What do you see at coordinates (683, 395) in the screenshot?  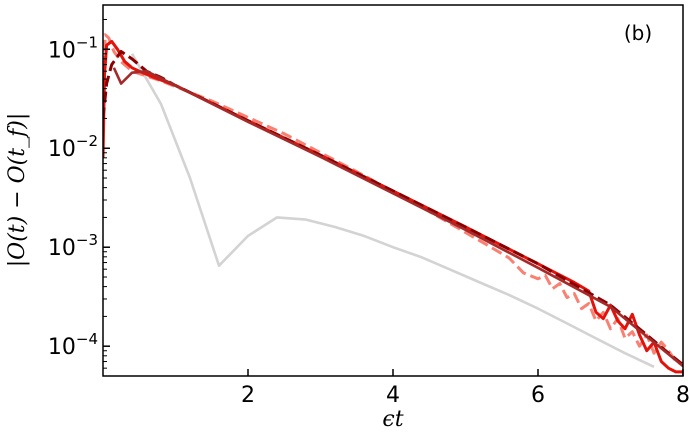 I see `x-tick-label: 8` at bounding box center [683, 395].